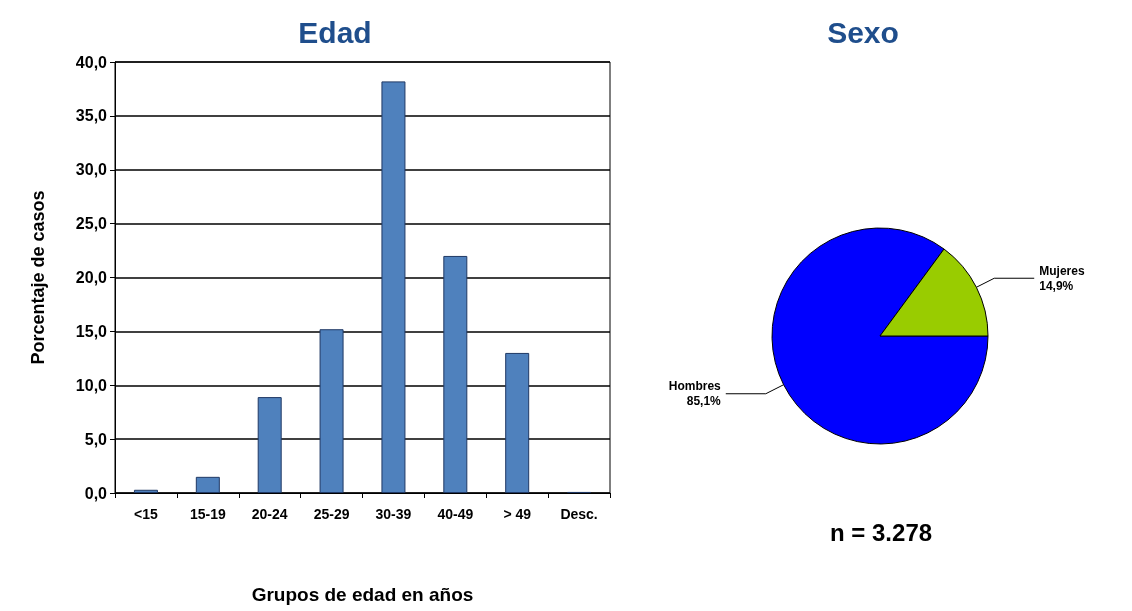 The image size is (1132, 611). I want to click on data-label: 14,9%, so click(1056, 285).